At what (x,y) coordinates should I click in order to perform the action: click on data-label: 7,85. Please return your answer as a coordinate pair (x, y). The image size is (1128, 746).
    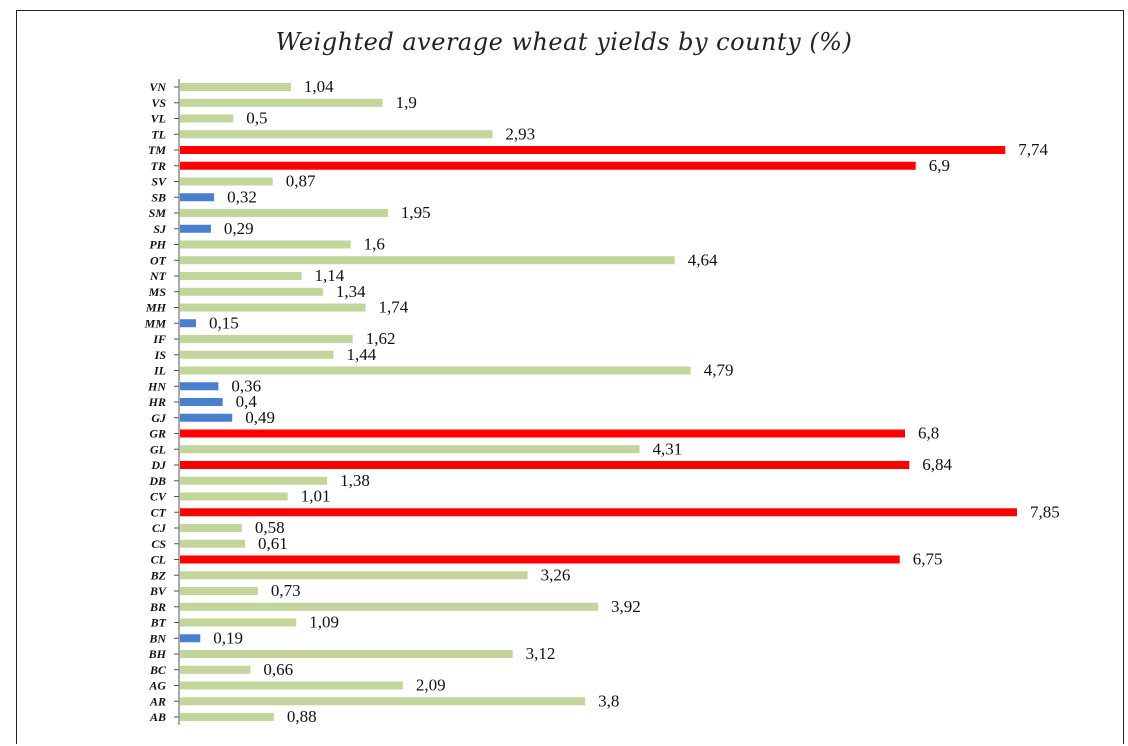
    Looking at the image, I should click on (1045, 511).